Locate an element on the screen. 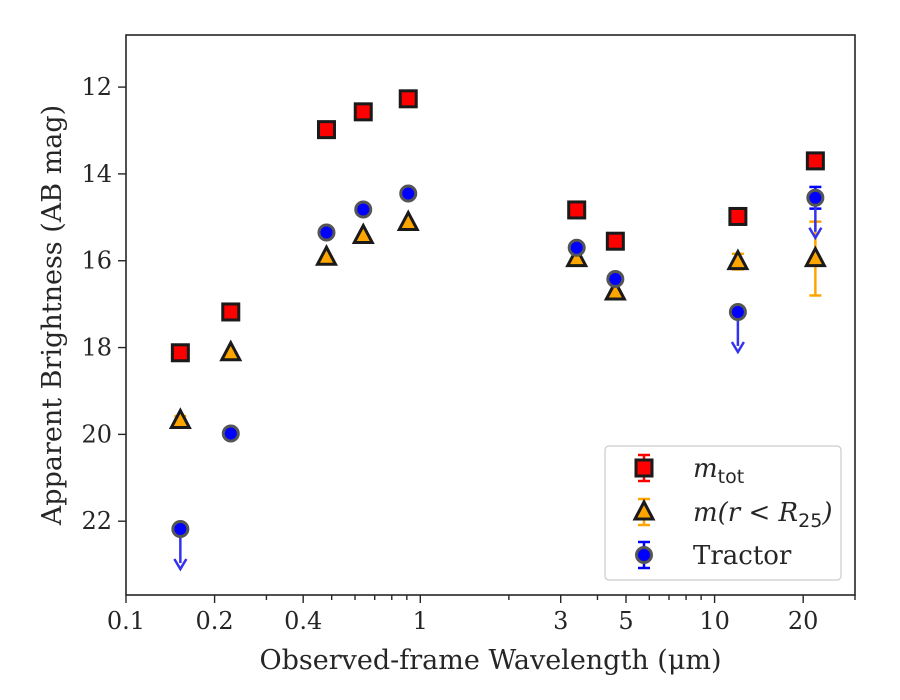  x-tick-label: 10 is located at coordinates (714, 621).